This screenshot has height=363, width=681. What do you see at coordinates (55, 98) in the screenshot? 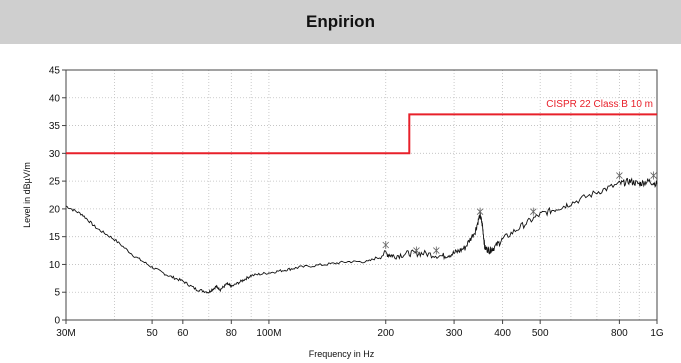
I see `y-tick-label: 40` at bounding box center [55, 98].